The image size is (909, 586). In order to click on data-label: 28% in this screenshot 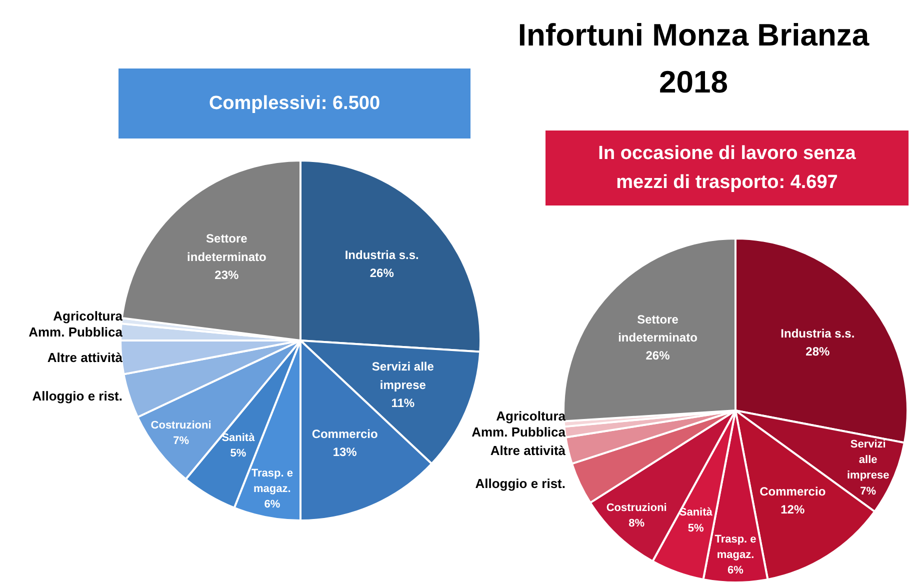, I will do `click(818, 351)`.